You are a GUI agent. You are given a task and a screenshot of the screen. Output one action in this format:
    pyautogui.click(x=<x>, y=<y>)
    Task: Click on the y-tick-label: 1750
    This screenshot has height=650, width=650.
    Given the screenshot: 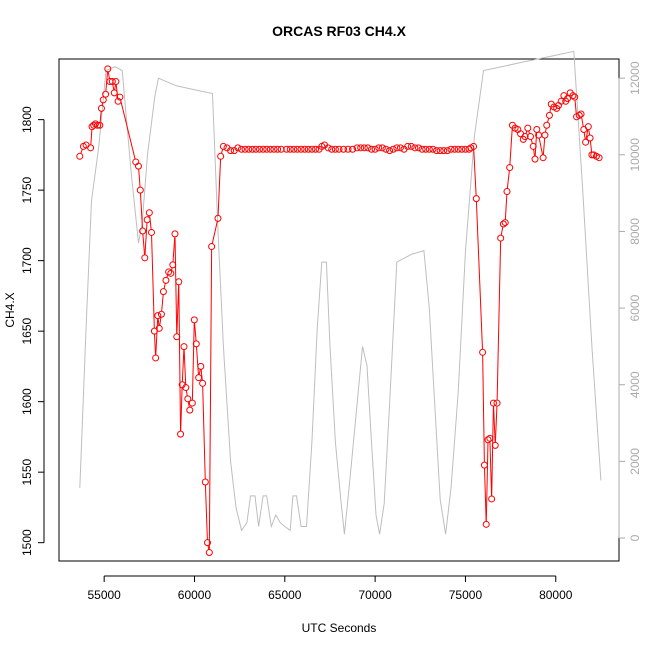 What is the action you would take?
    pyautogui.click(x=27, y=189)
    